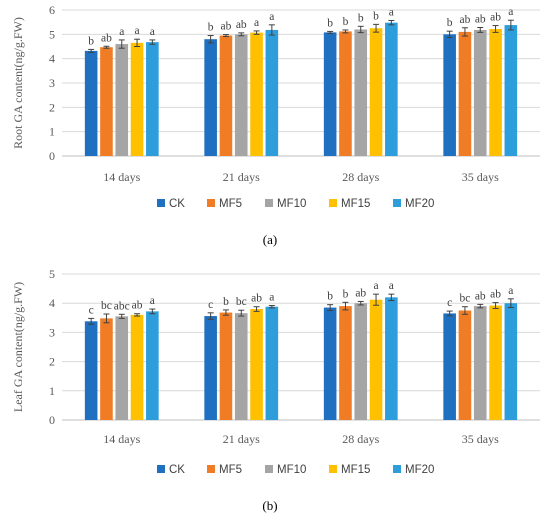 This screenshot has width=550, height=522. Describe the element at coordinates (52, 391) in the screenshot. I see `y-tick-label: 1` at that location.